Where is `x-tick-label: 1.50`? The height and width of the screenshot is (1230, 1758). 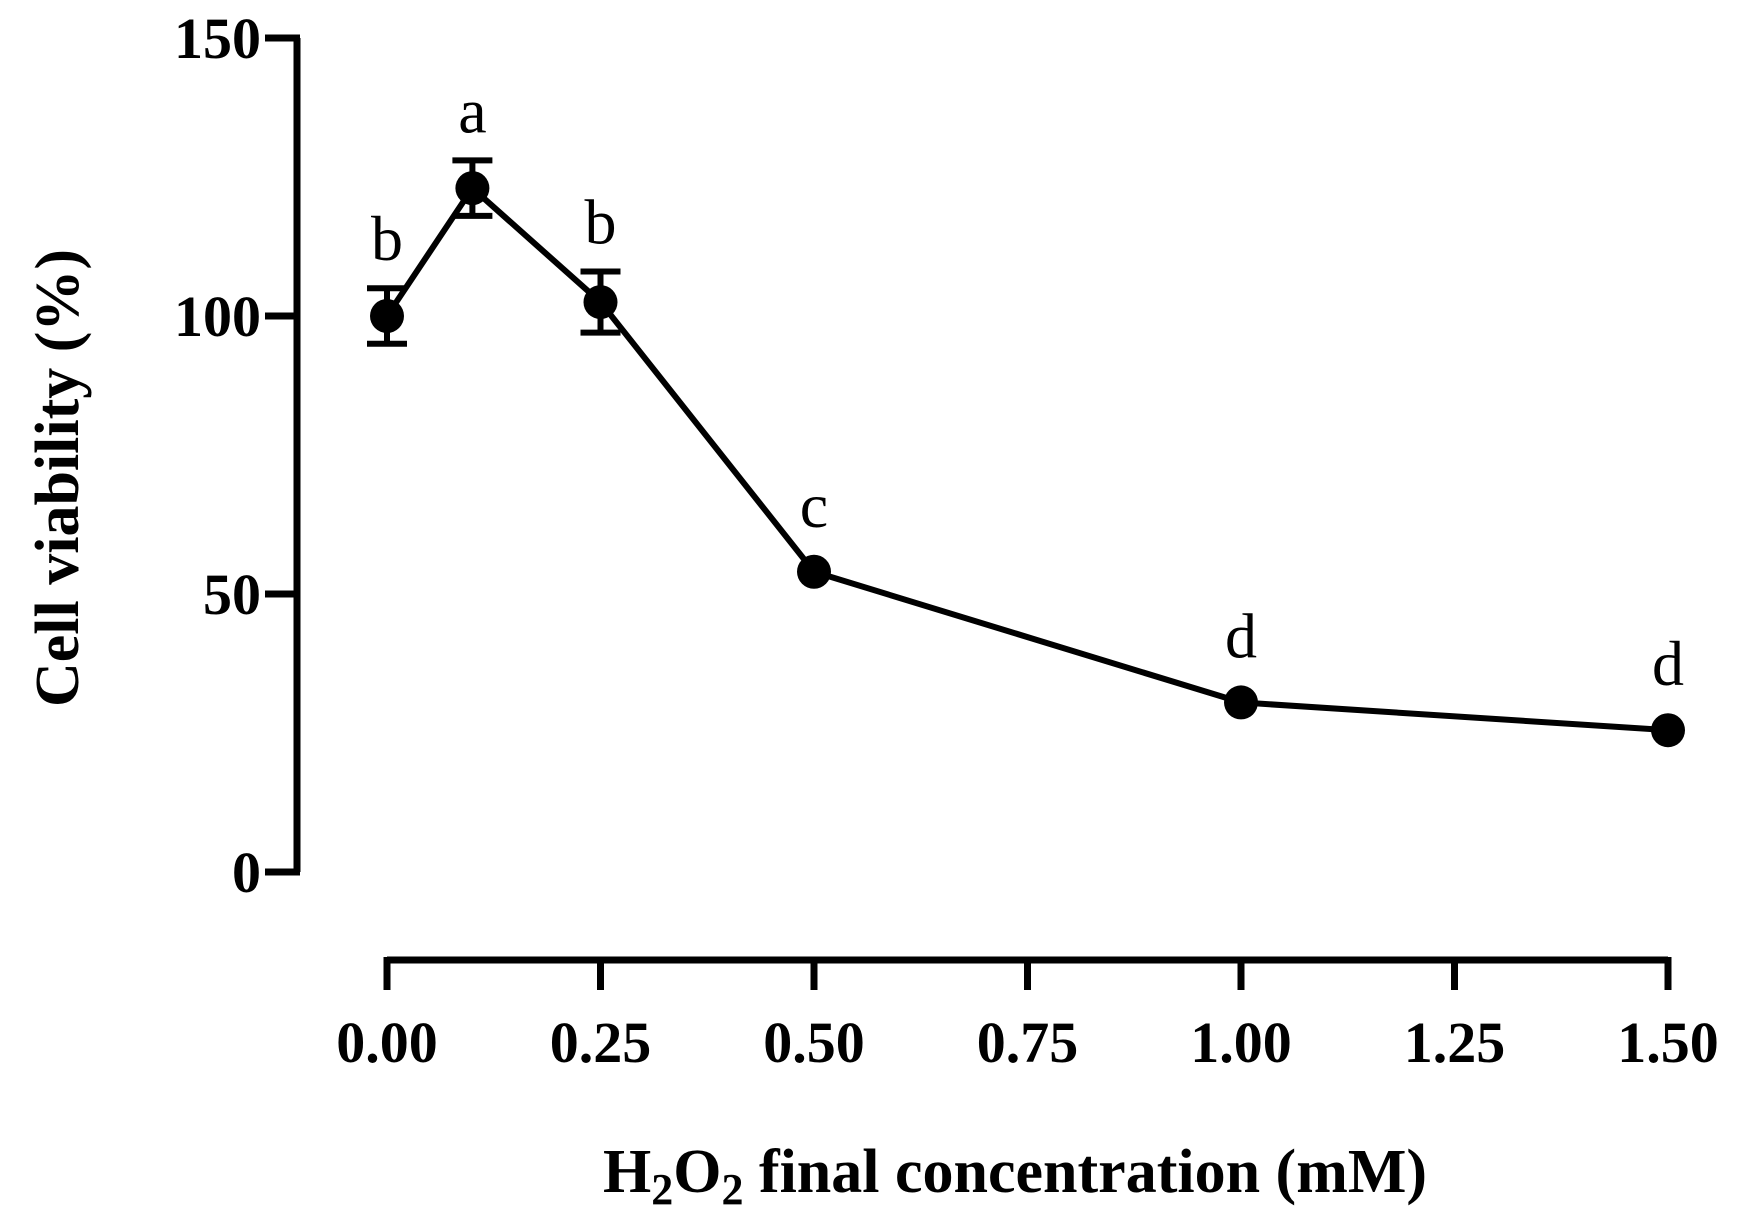 x-tick-label: 1.50 is located at coordinates (1668, 1042).